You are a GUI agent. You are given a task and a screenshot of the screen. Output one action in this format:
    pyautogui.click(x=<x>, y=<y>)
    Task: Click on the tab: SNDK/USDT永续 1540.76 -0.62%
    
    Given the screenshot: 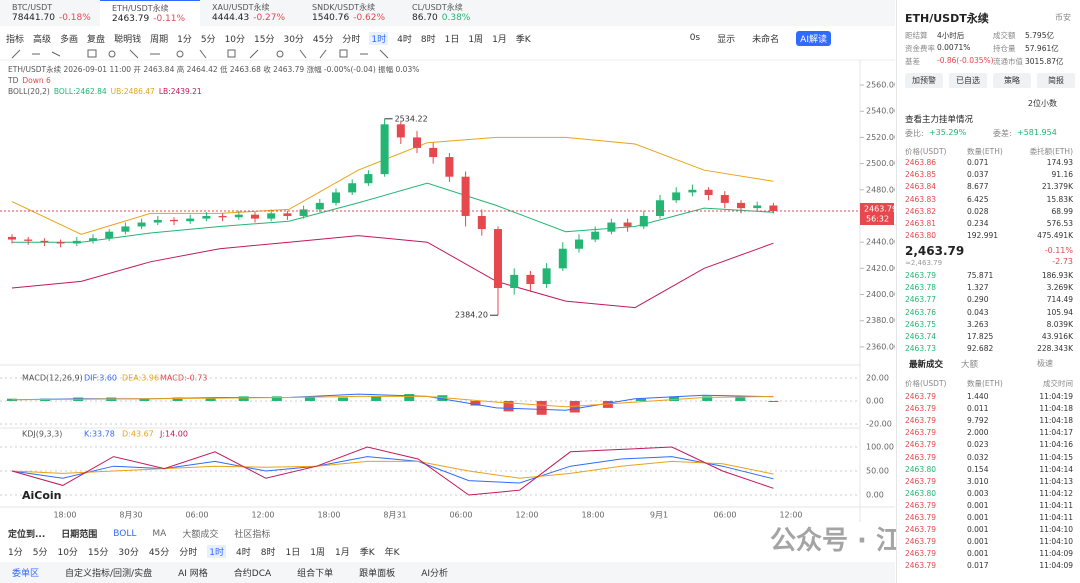 What is the action you would take?
    pyautogui.click(x=350, y=13)
    